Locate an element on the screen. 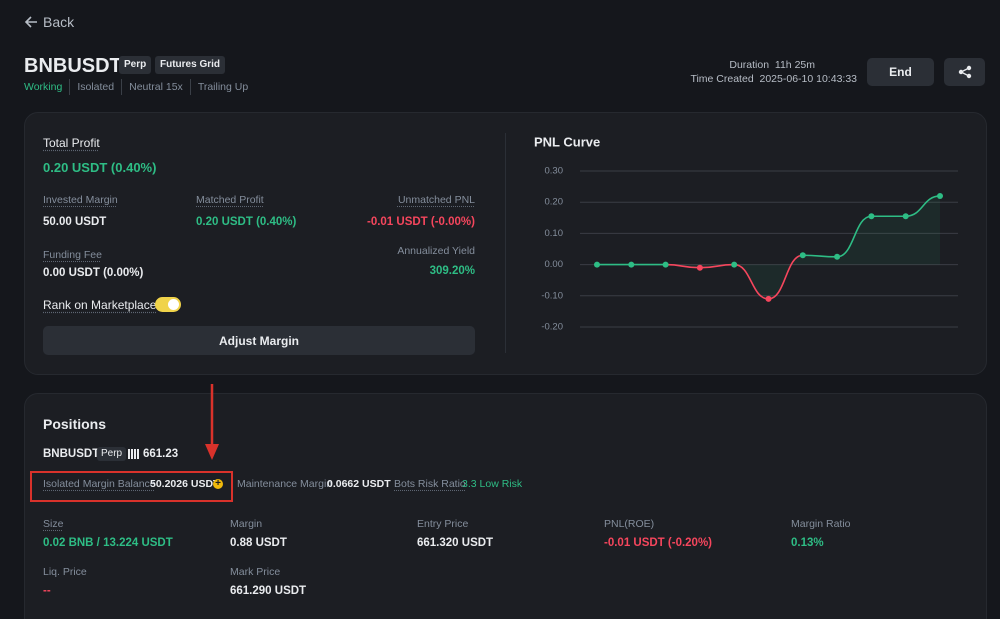 This screenshot has height=619, width=1000. value: 50.00 USDT is located at coordinates (75, 222).